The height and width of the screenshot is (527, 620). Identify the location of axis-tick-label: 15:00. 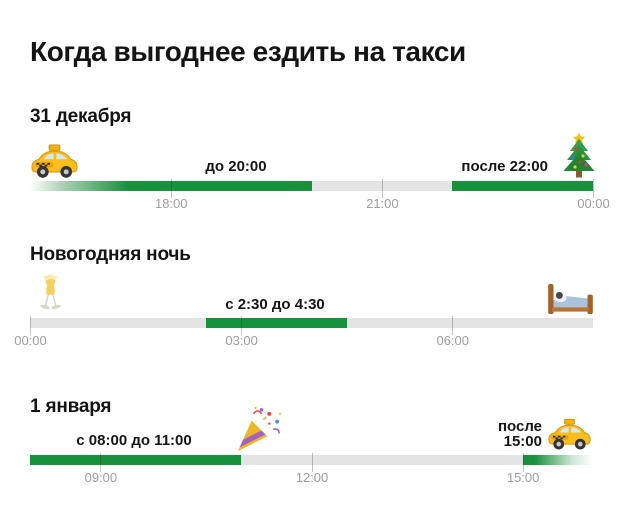
(523, 477).